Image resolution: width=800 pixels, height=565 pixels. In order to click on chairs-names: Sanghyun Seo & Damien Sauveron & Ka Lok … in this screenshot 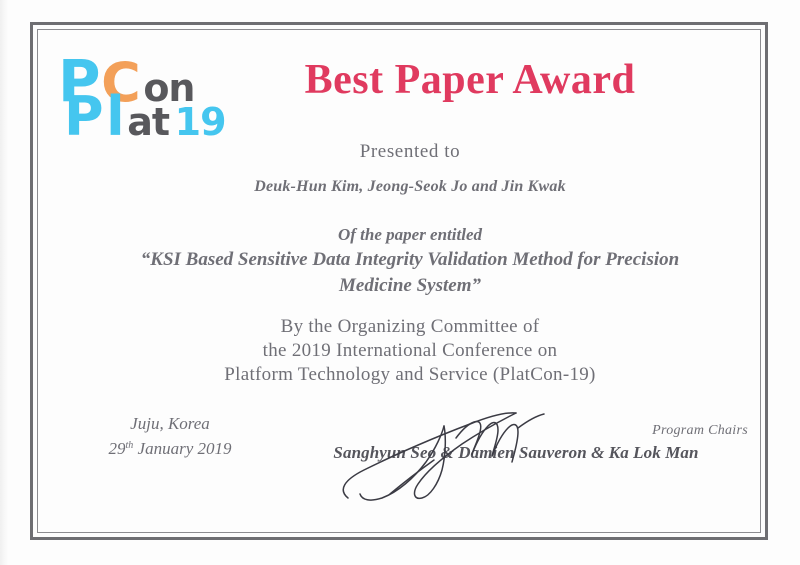, I will do `click(516, 452)`.